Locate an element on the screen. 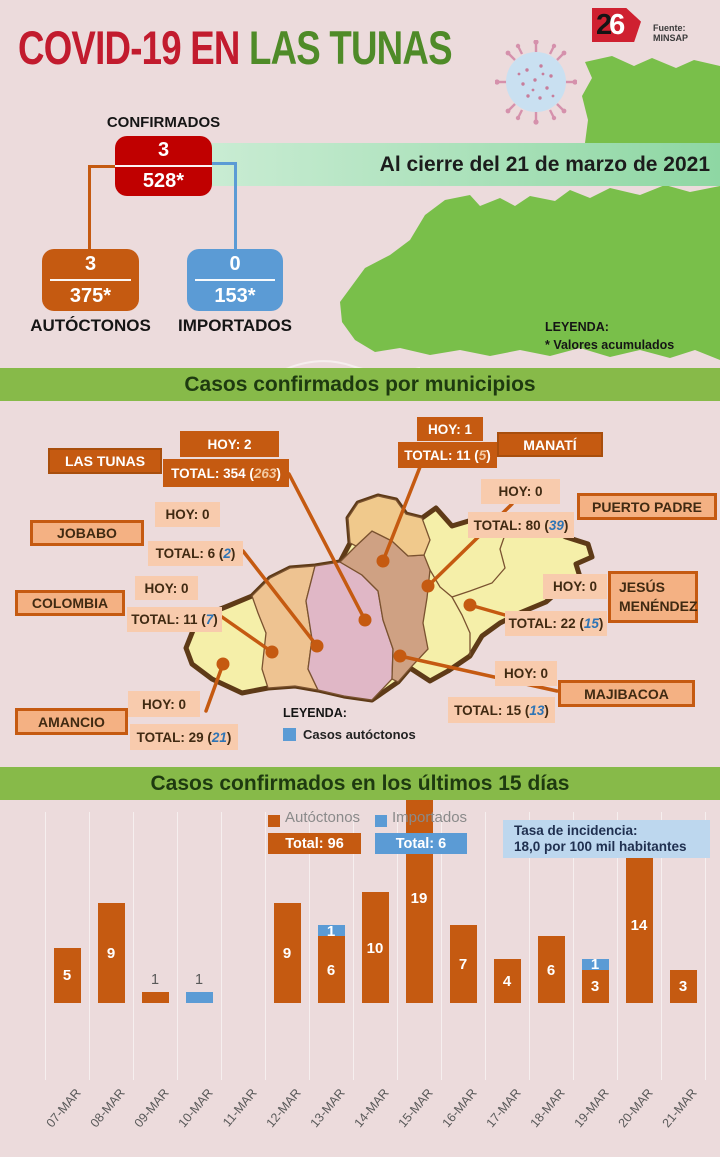  callout-hoy-puerto-padre: HOY: 0 is located at coordinates (520, 491).